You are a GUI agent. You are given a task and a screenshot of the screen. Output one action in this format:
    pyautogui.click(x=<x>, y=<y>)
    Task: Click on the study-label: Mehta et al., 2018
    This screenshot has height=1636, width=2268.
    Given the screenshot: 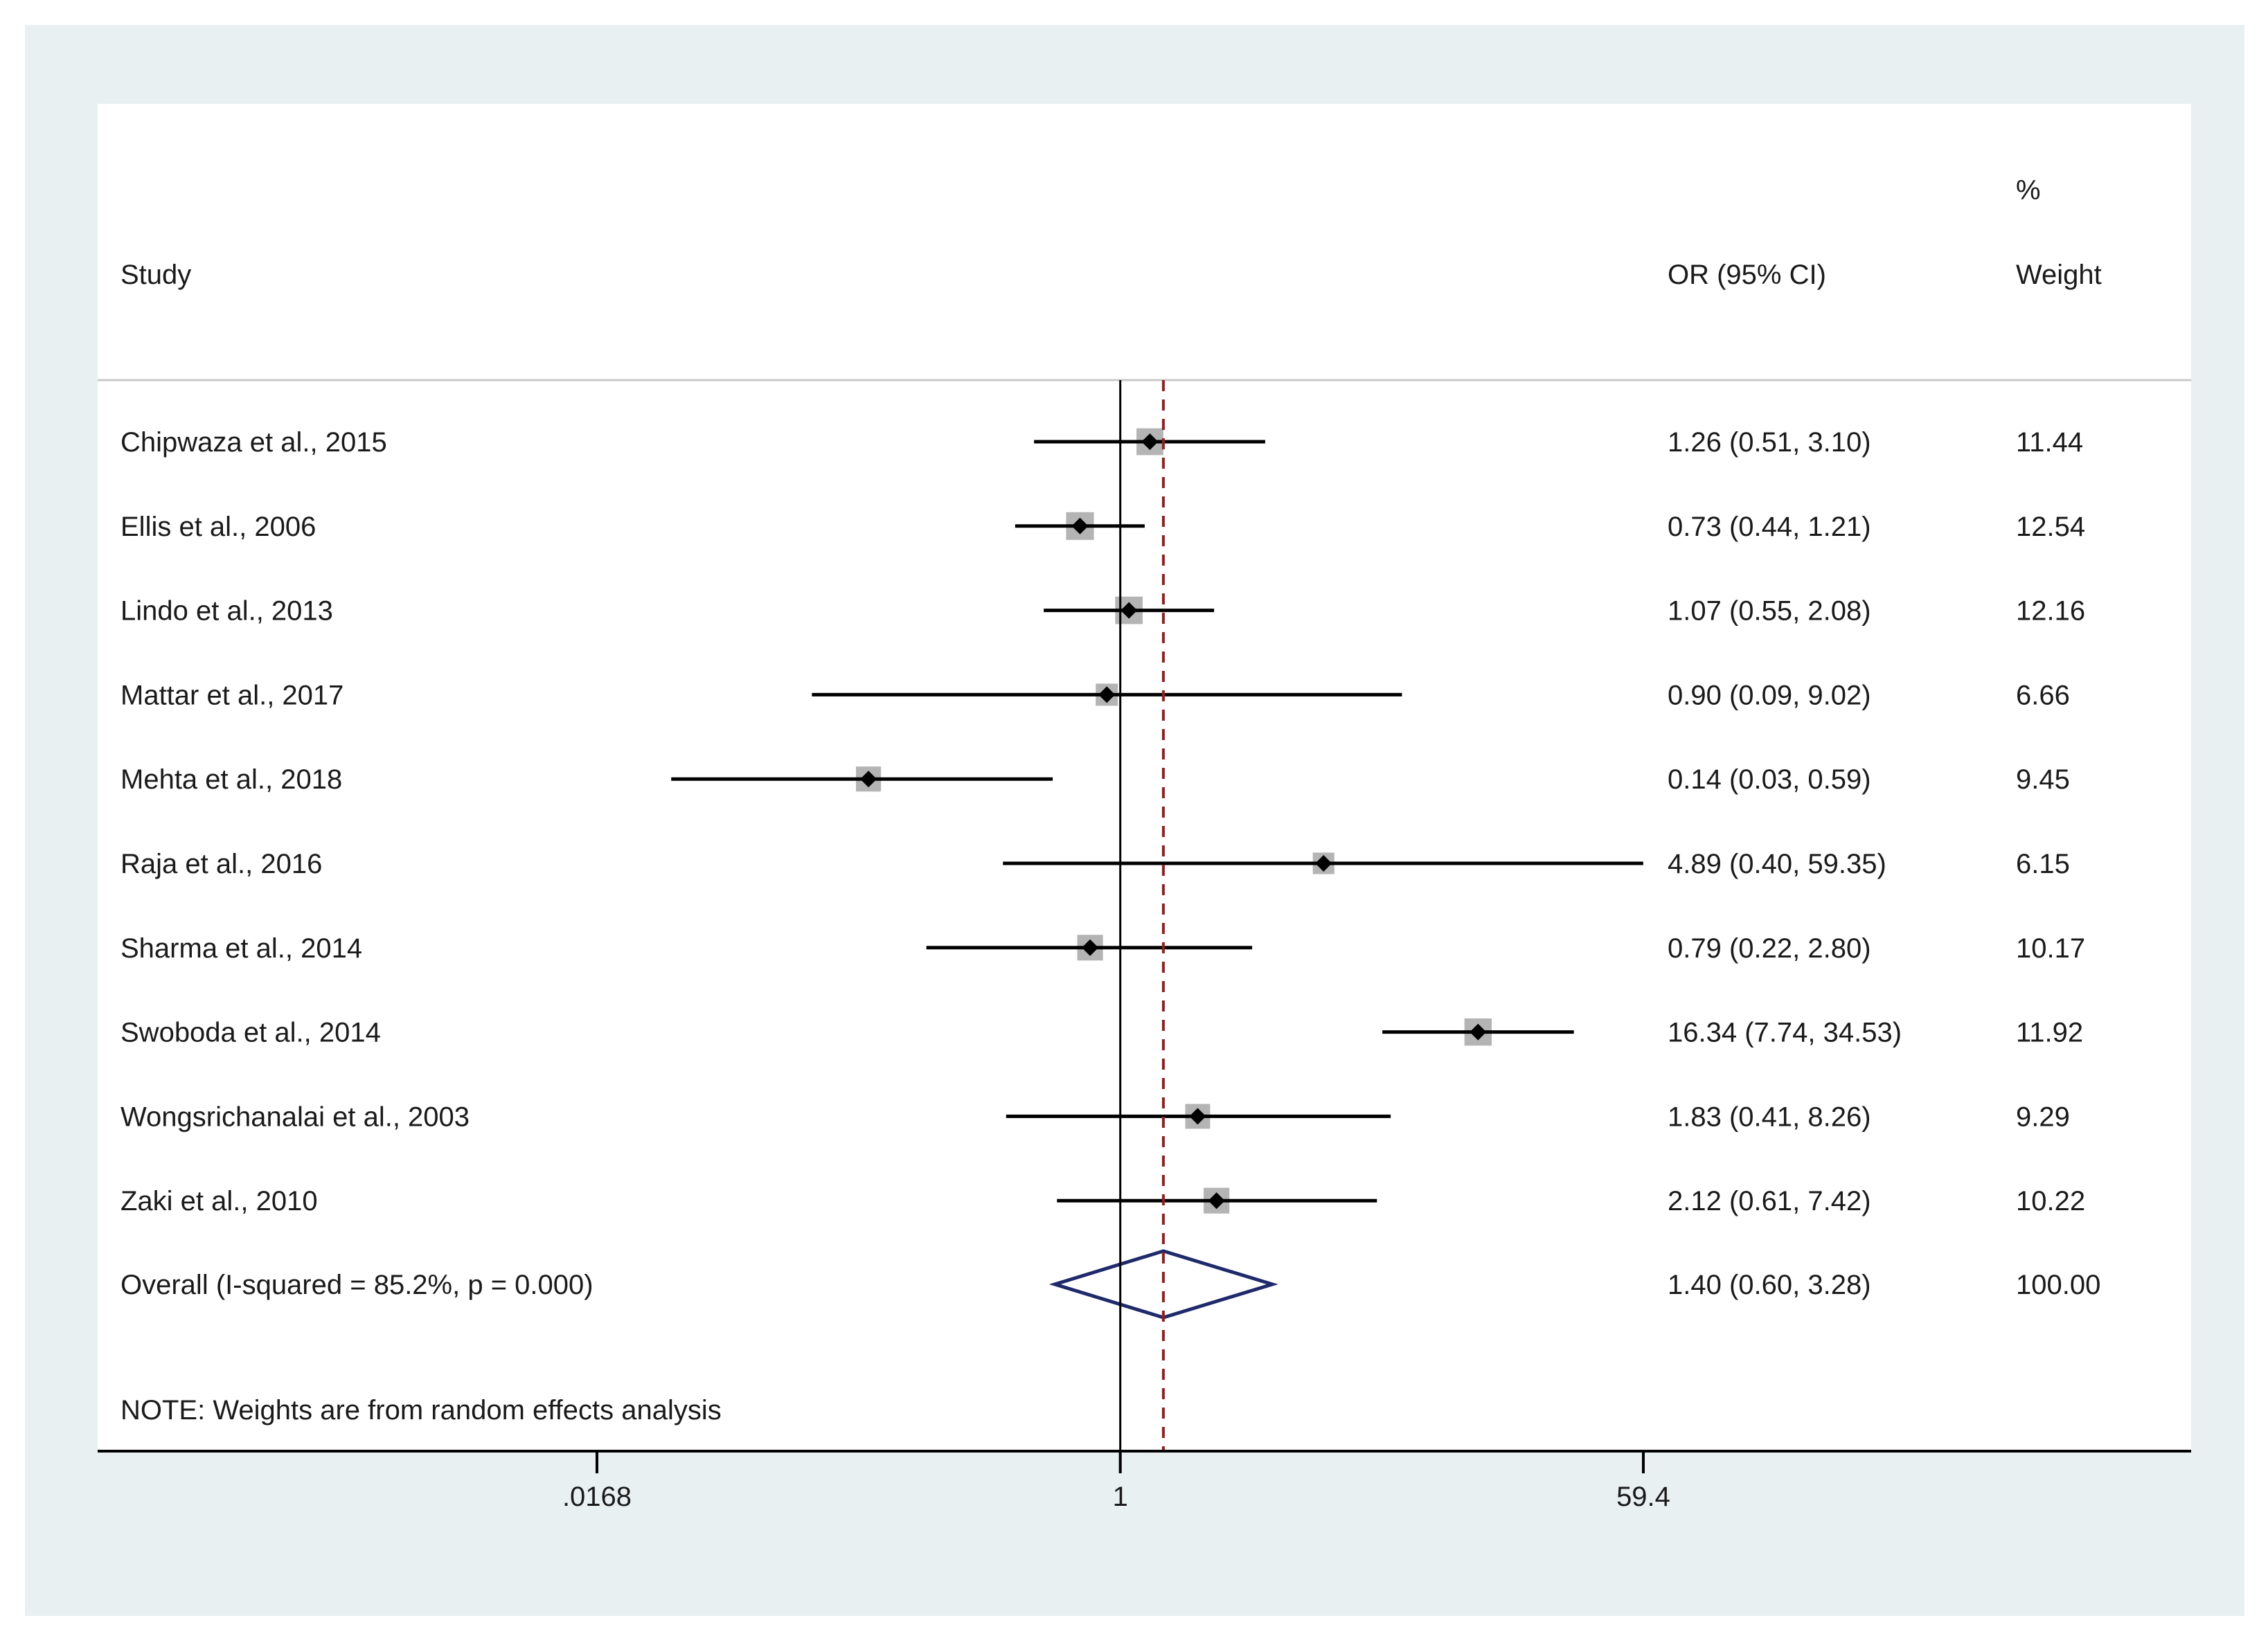 What is the action you would take?
    pyautogui.click(x=231, y=779)
    